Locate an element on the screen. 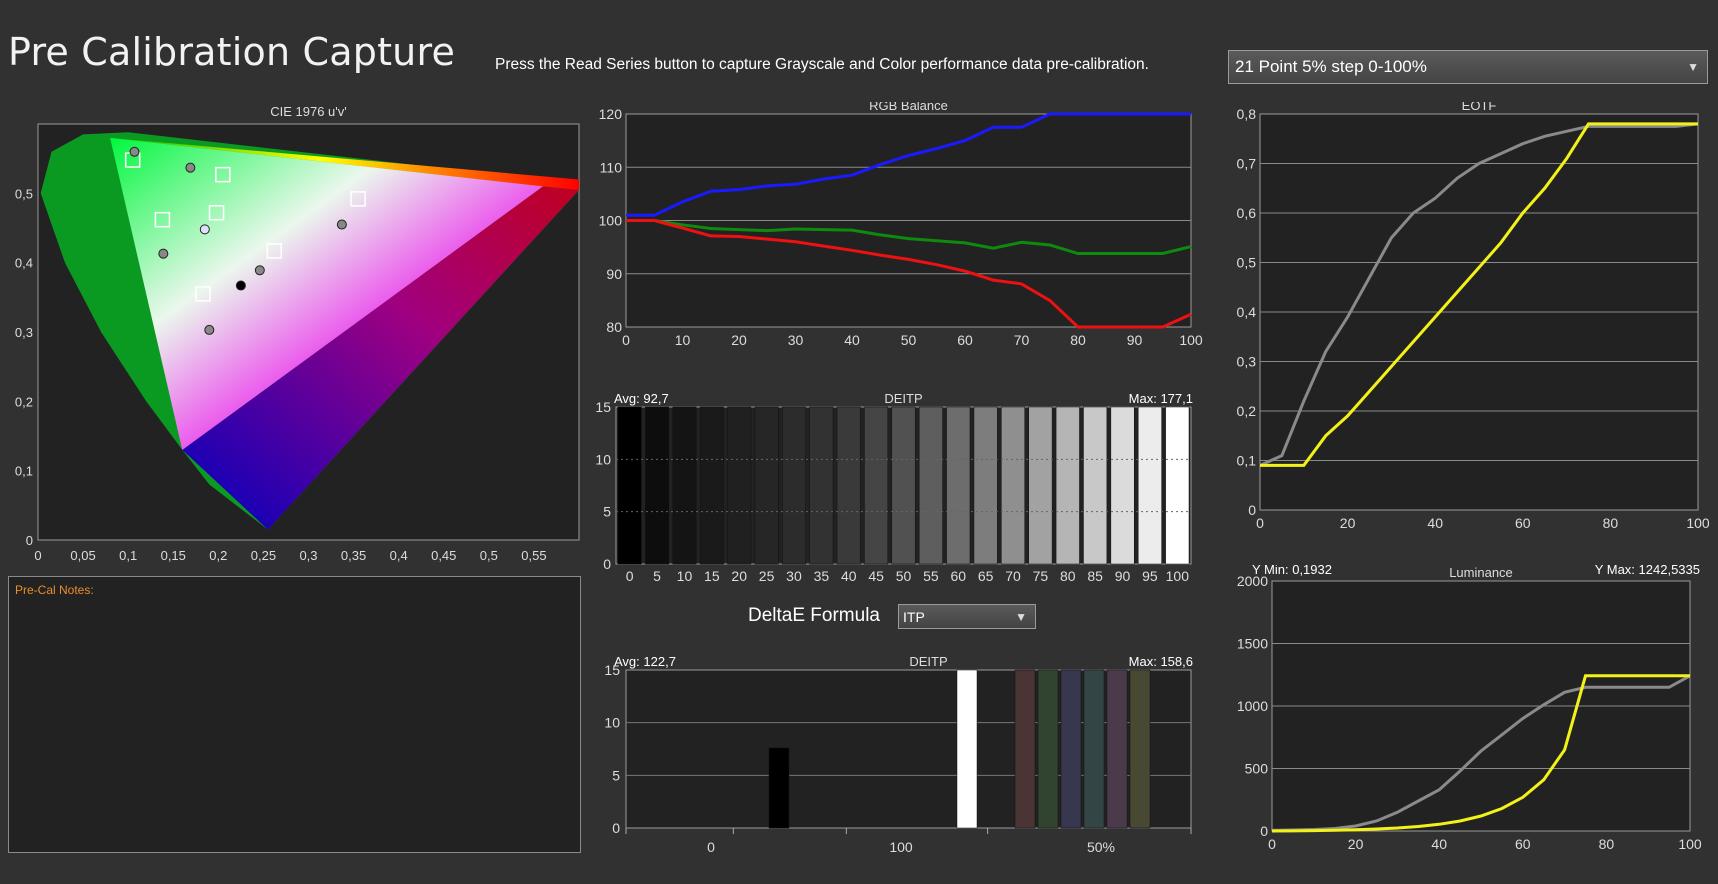  rgb-y-tick-label: 120 is located at coordinates (611, 114).